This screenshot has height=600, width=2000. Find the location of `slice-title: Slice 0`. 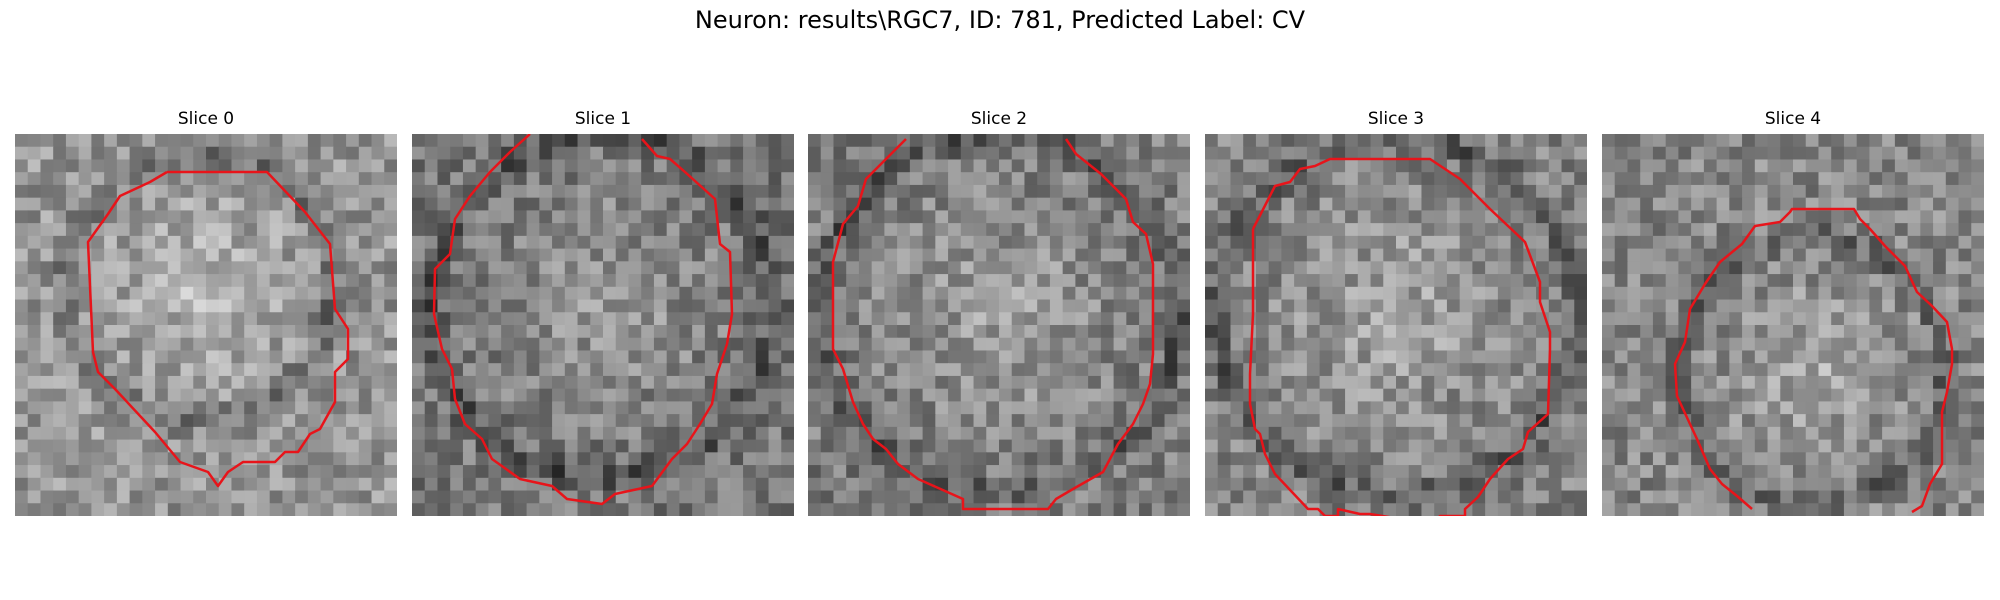

slice-title: Slice 0 is located at coordinates (206, 119).